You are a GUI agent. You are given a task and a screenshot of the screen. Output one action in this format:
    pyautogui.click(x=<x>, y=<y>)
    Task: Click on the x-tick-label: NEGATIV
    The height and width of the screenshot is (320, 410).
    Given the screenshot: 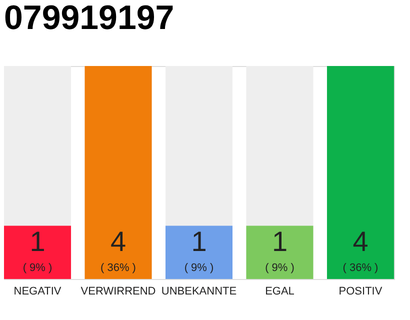 What is the action you would take?
    pyautogui.click(x=38, y=292)
    